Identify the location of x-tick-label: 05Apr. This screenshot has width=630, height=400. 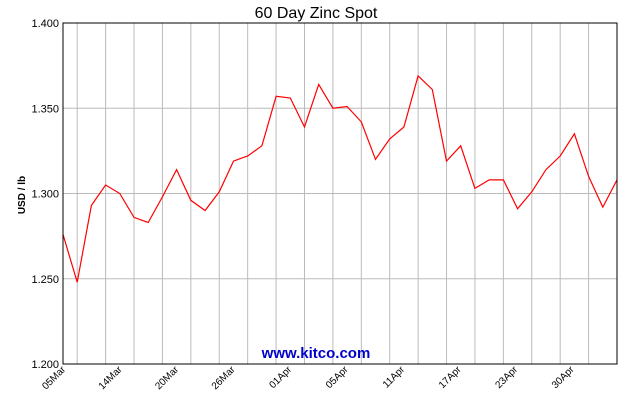
(337, 377).